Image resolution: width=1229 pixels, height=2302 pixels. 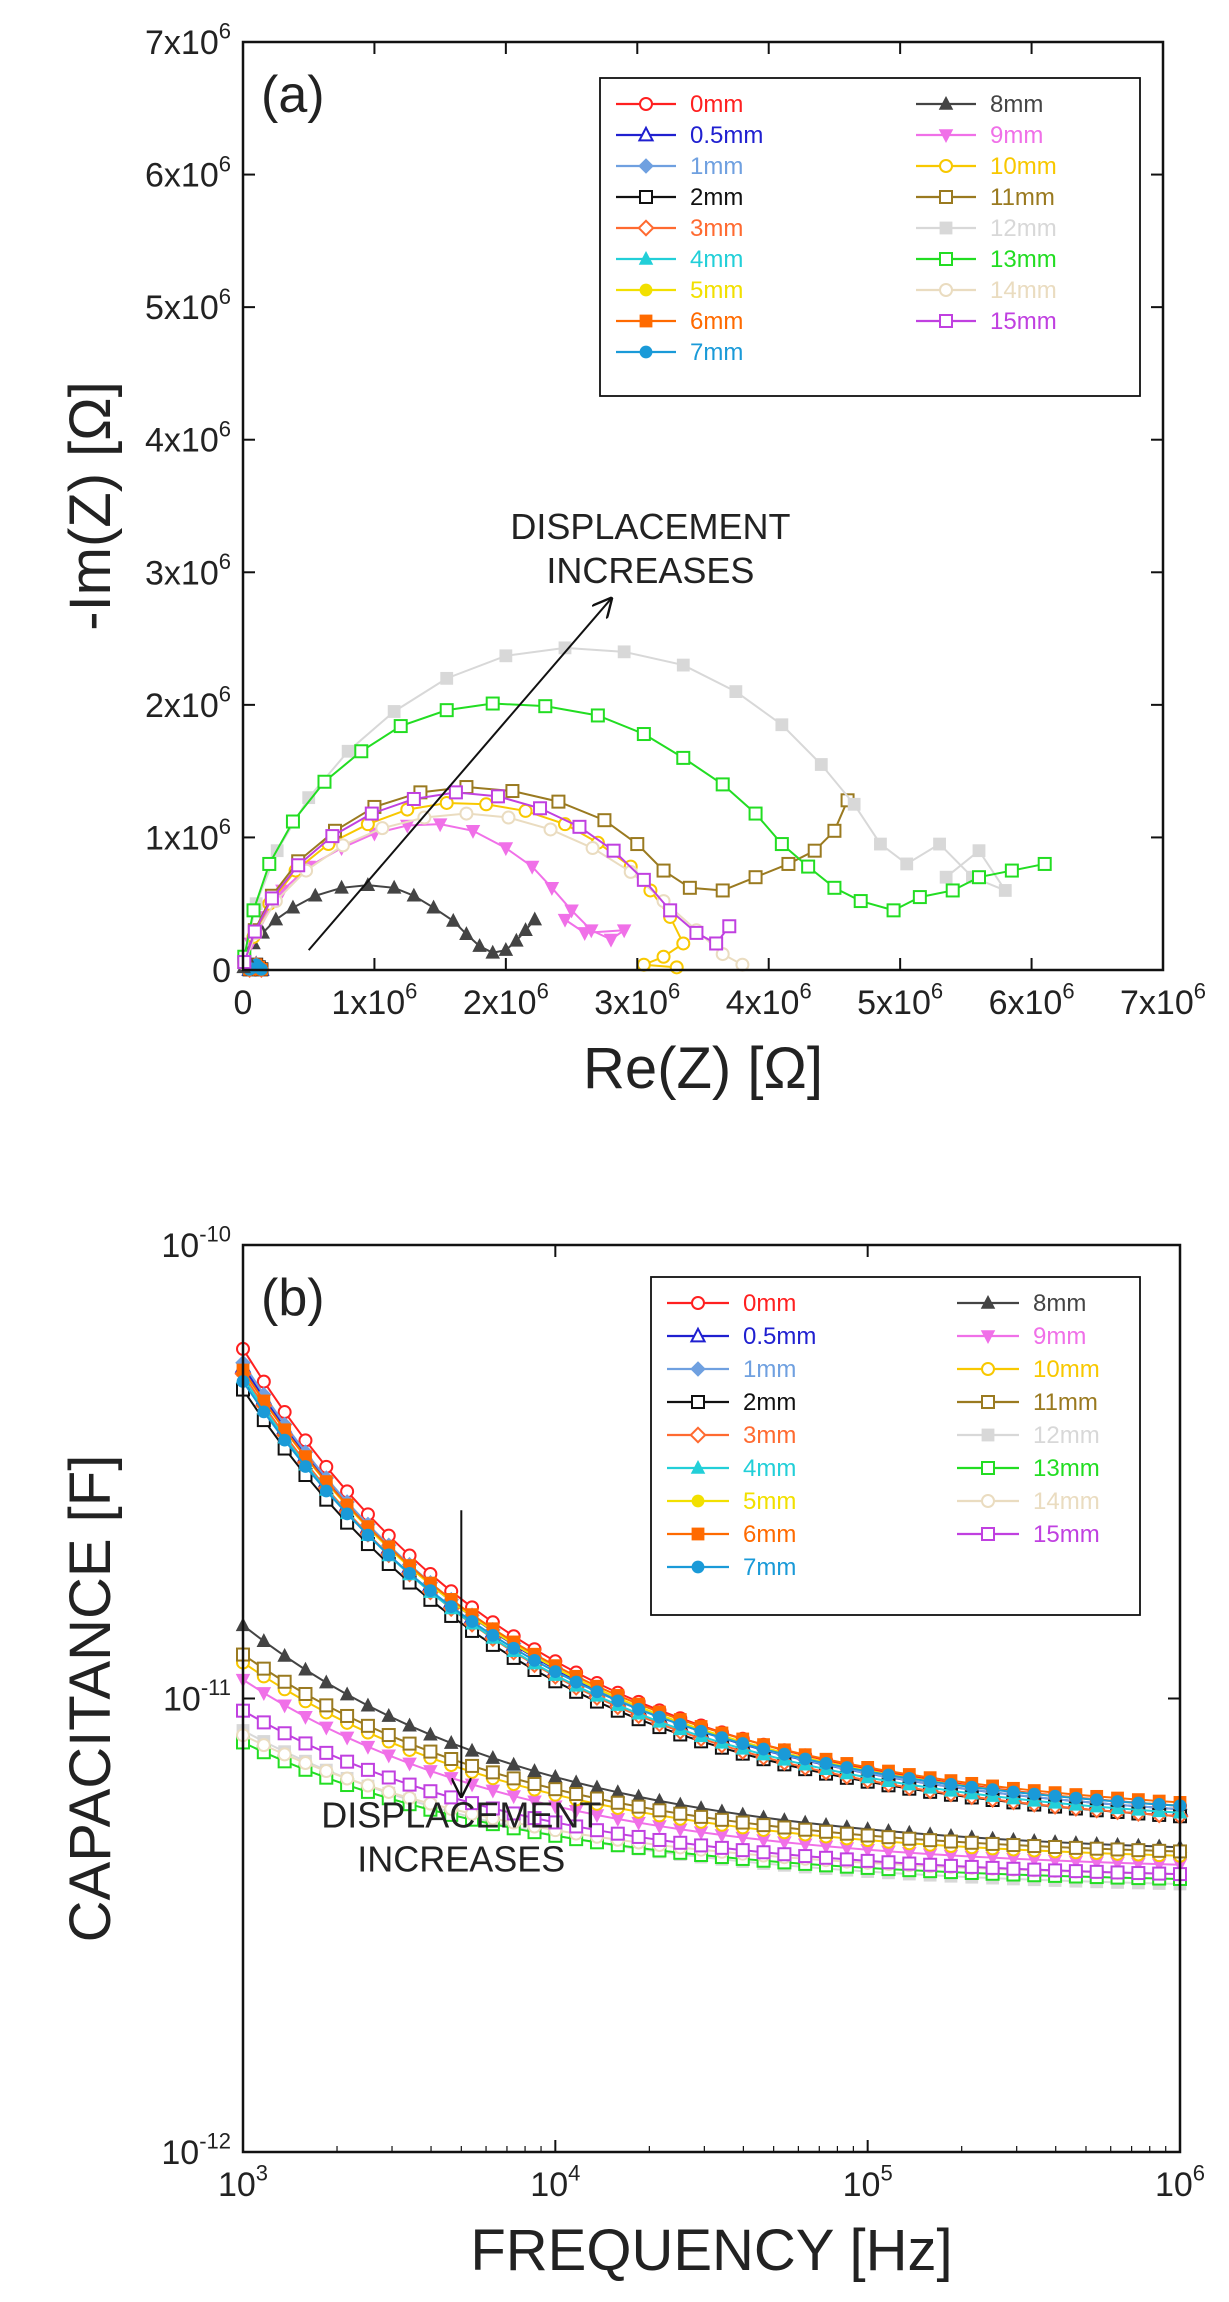 What do you see at coordinates (769, 1567) in the screenshot?
I see `legend-label: 7mm` at bounding box center [769, 1567].